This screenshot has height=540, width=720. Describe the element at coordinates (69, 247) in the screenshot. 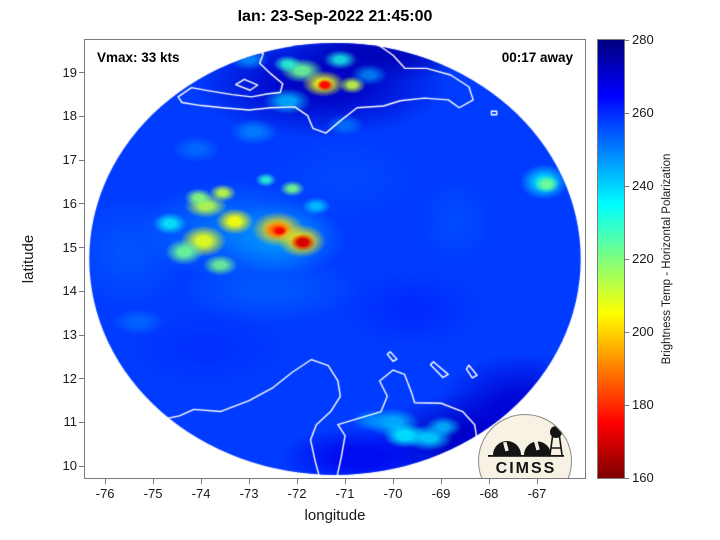

I see `y-tick-label: 15` at that location.